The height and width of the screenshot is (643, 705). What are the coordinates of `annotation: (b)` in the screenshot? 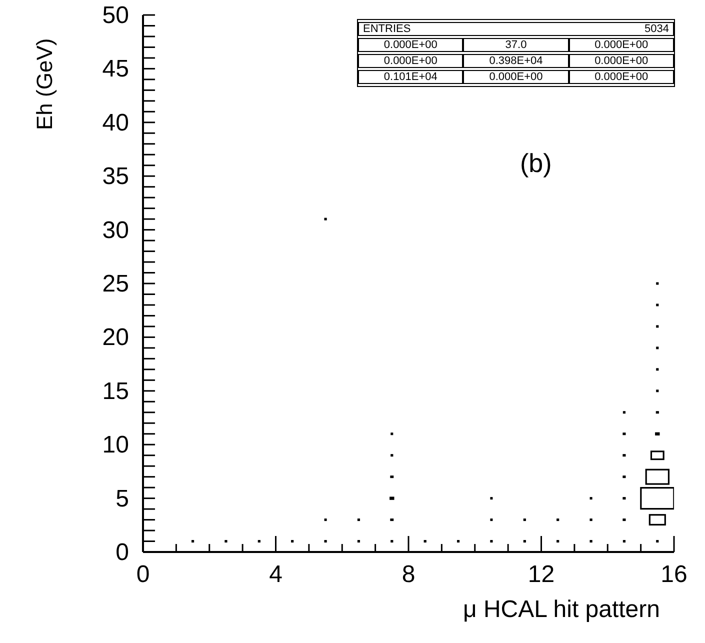 It's located at (536, 163).